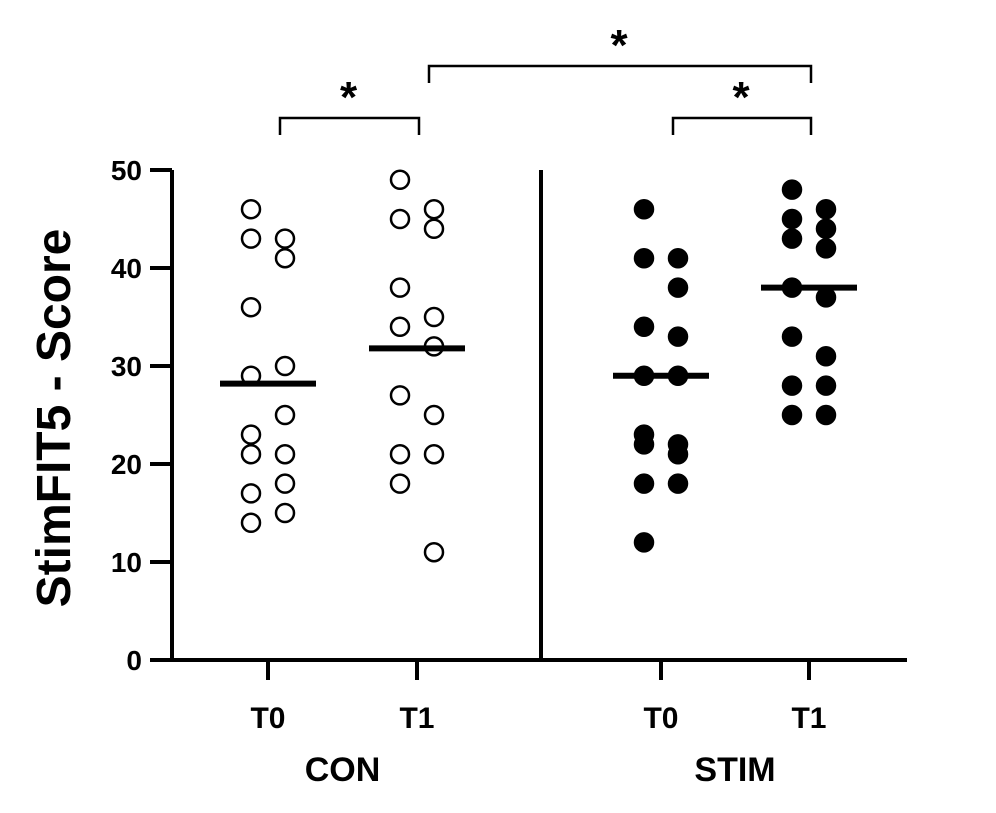 The image size is (996, 813). What do you see at coordinates (126, 562) in the screenshot?
I see `y-tick-label: 10` at bounding box center [126, 562].